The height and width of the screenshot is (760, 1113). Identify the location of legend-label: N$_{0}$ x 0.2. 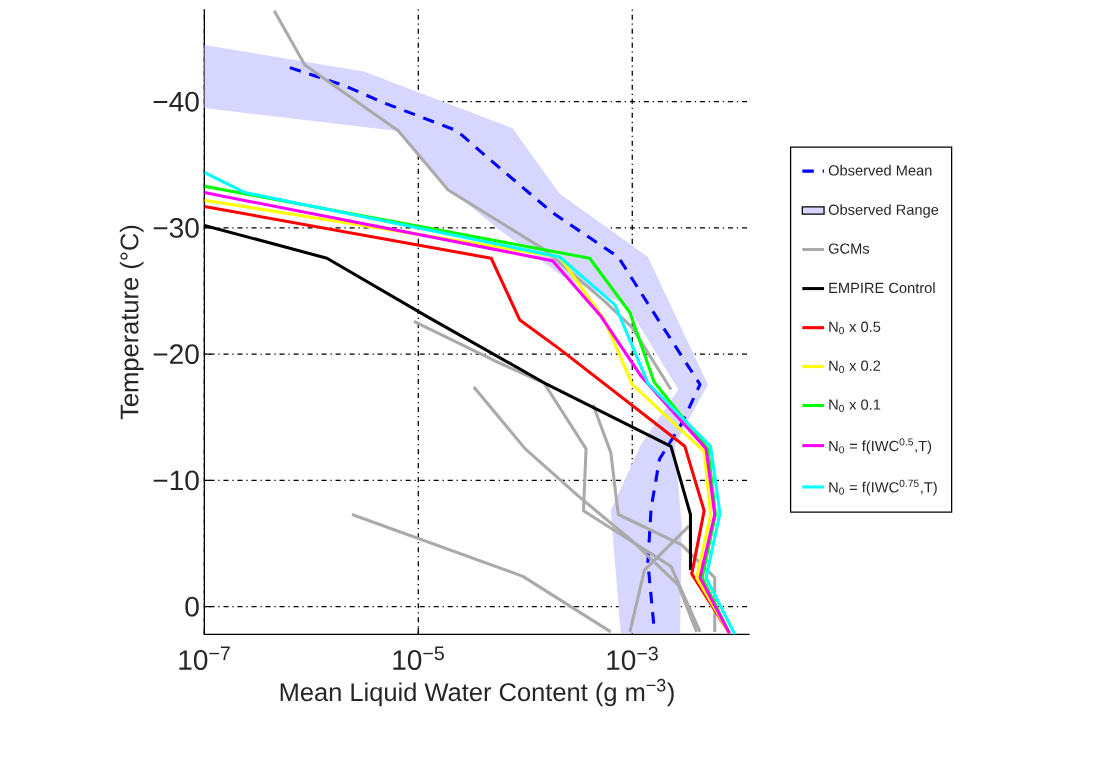
(855, 367).